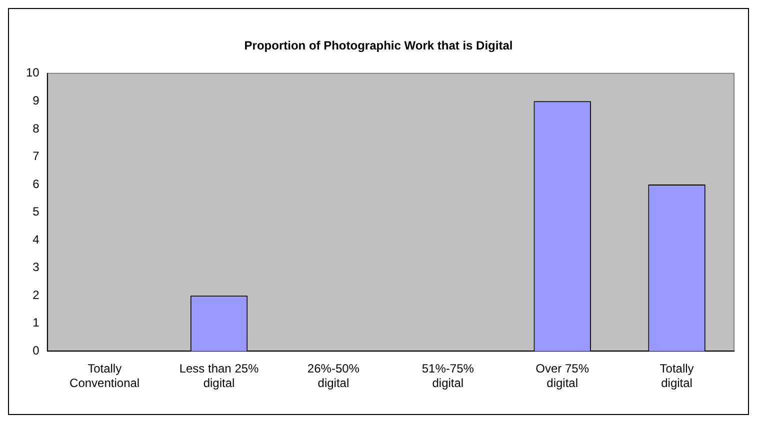  Describe the element at coordinates (333, 376) in the screenshot. I see `x-tick-label: 26%-50% digital` at that location.